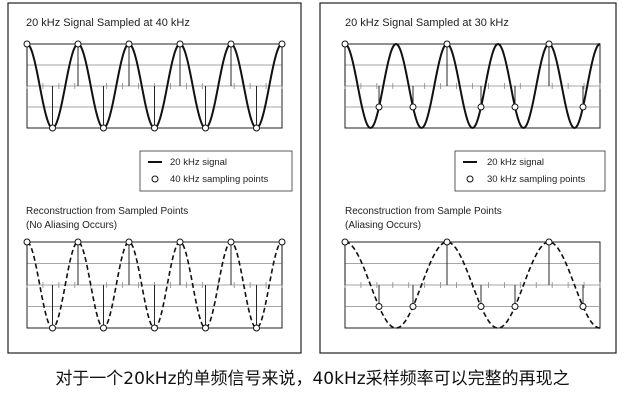  Describe the element at coordinates (219, 179) in the screenshot. I see `legend-sampling-label: 40 kHz sampling points` at that location.